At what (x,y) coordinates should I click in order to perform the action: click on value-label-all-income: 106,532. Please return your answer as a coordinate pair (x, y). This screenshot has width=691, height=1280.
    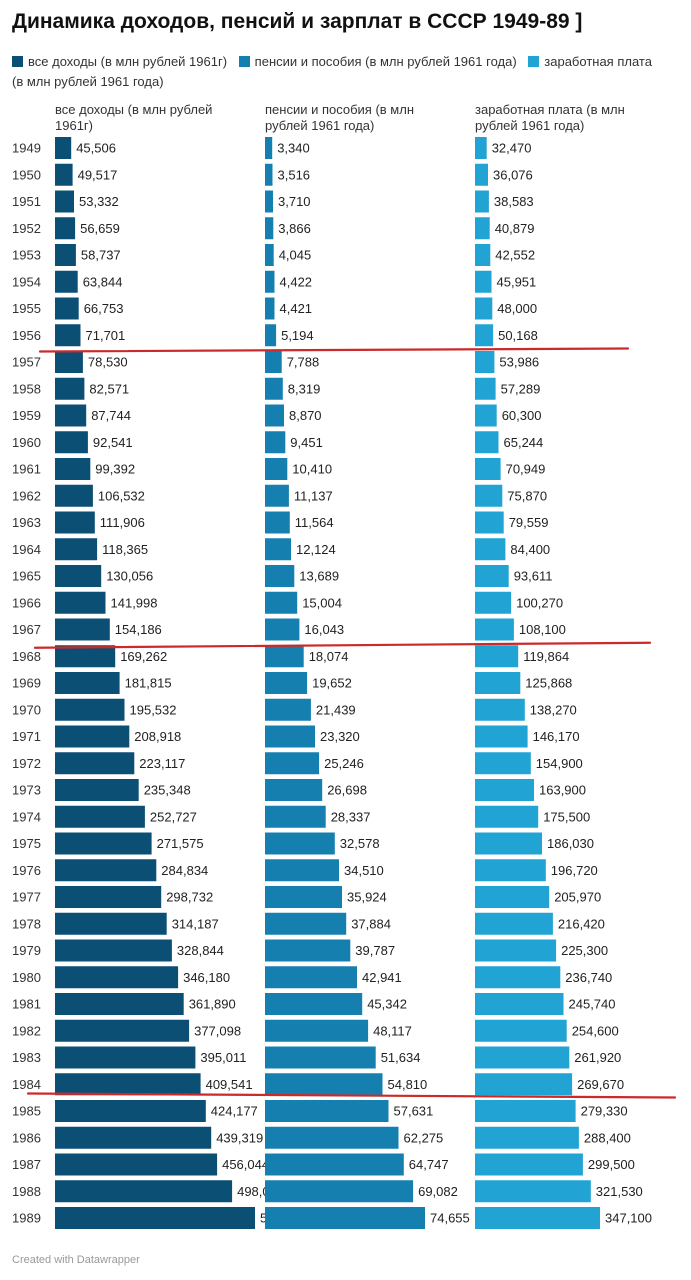
    Looking at the image, I should click on (121, 495).